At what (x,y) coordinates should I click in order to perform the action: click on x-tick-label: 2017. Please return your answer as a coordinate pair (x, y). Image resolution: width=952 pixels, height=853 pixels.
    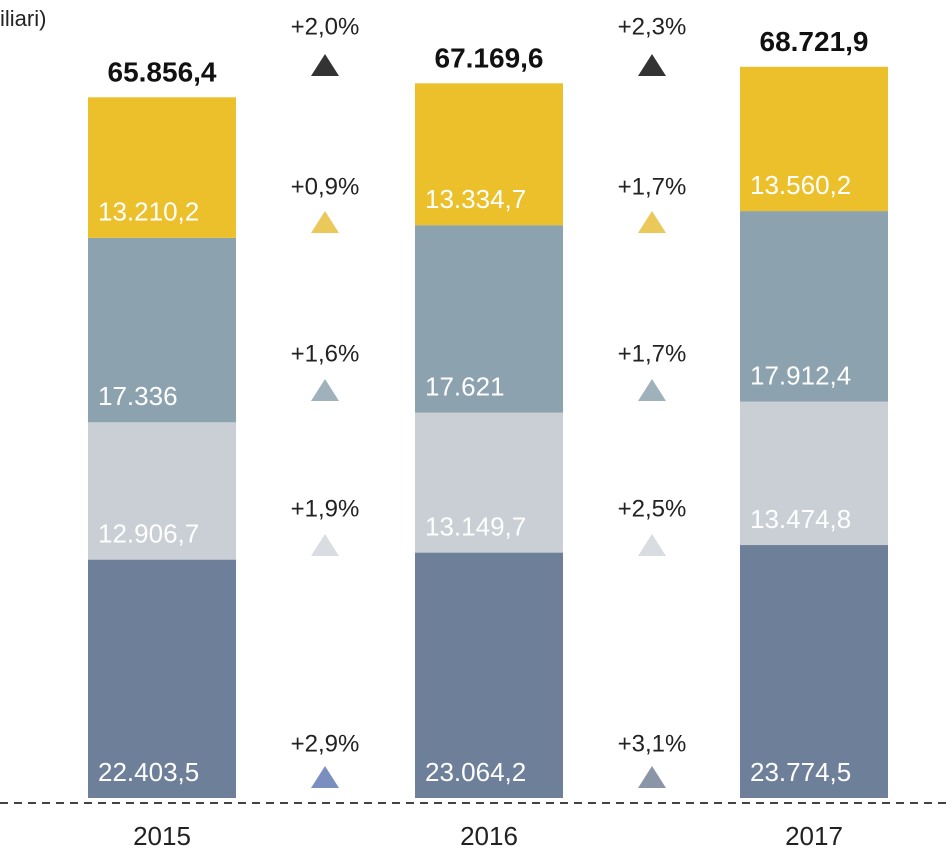
    Looking at the image, I should click on (814, 836).